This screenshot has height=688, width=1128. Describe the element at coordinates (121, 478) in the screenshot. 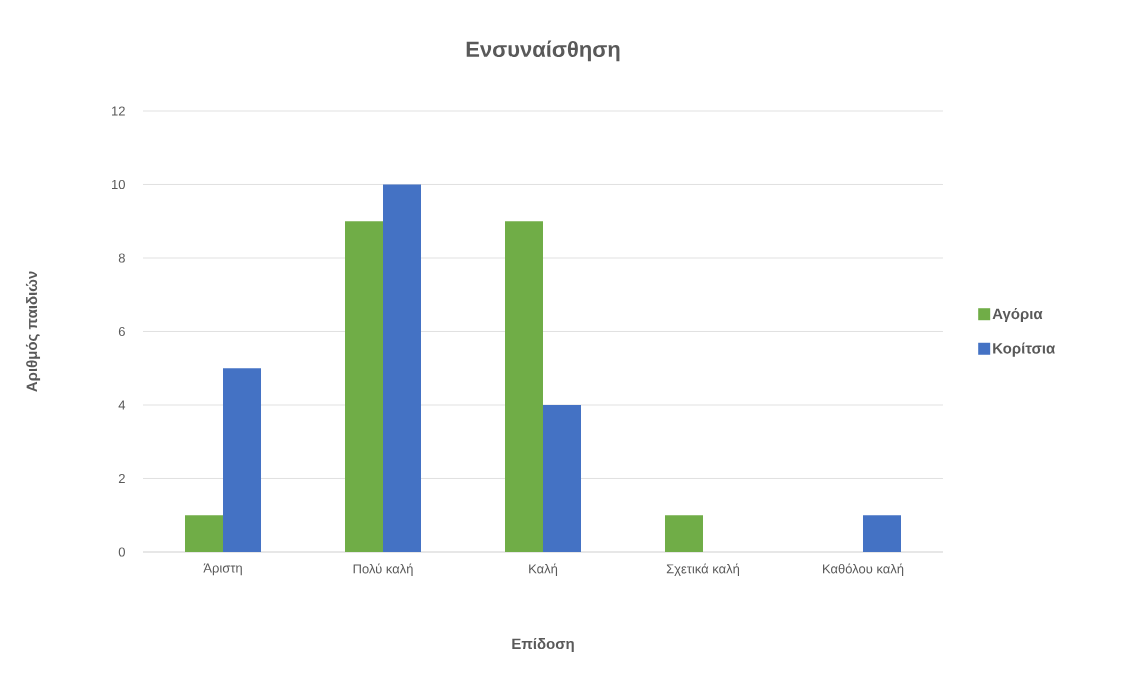

I see `y-tick-label: 2` at that location.